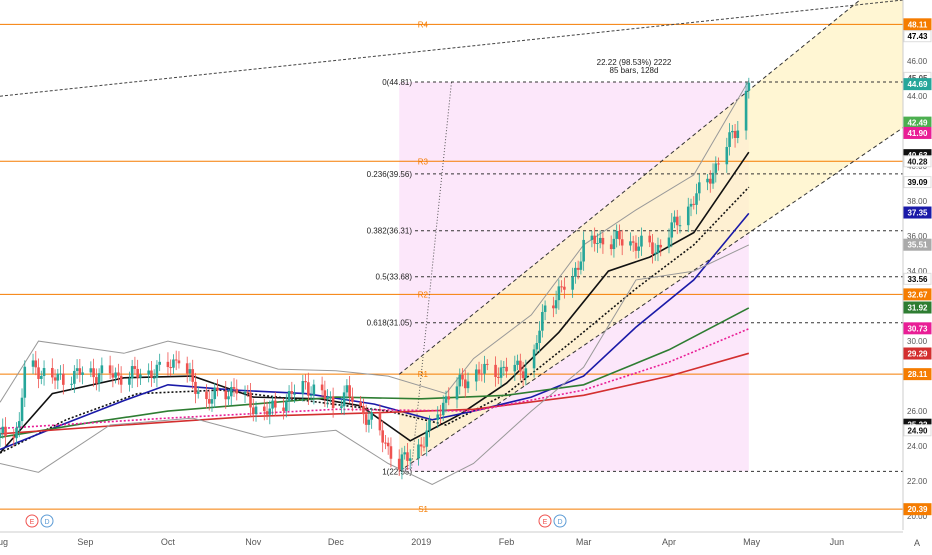 Image resolution: width=932 pixels, height=555 pixels. I want to click on price-label: 48.11, so click(918, 24).